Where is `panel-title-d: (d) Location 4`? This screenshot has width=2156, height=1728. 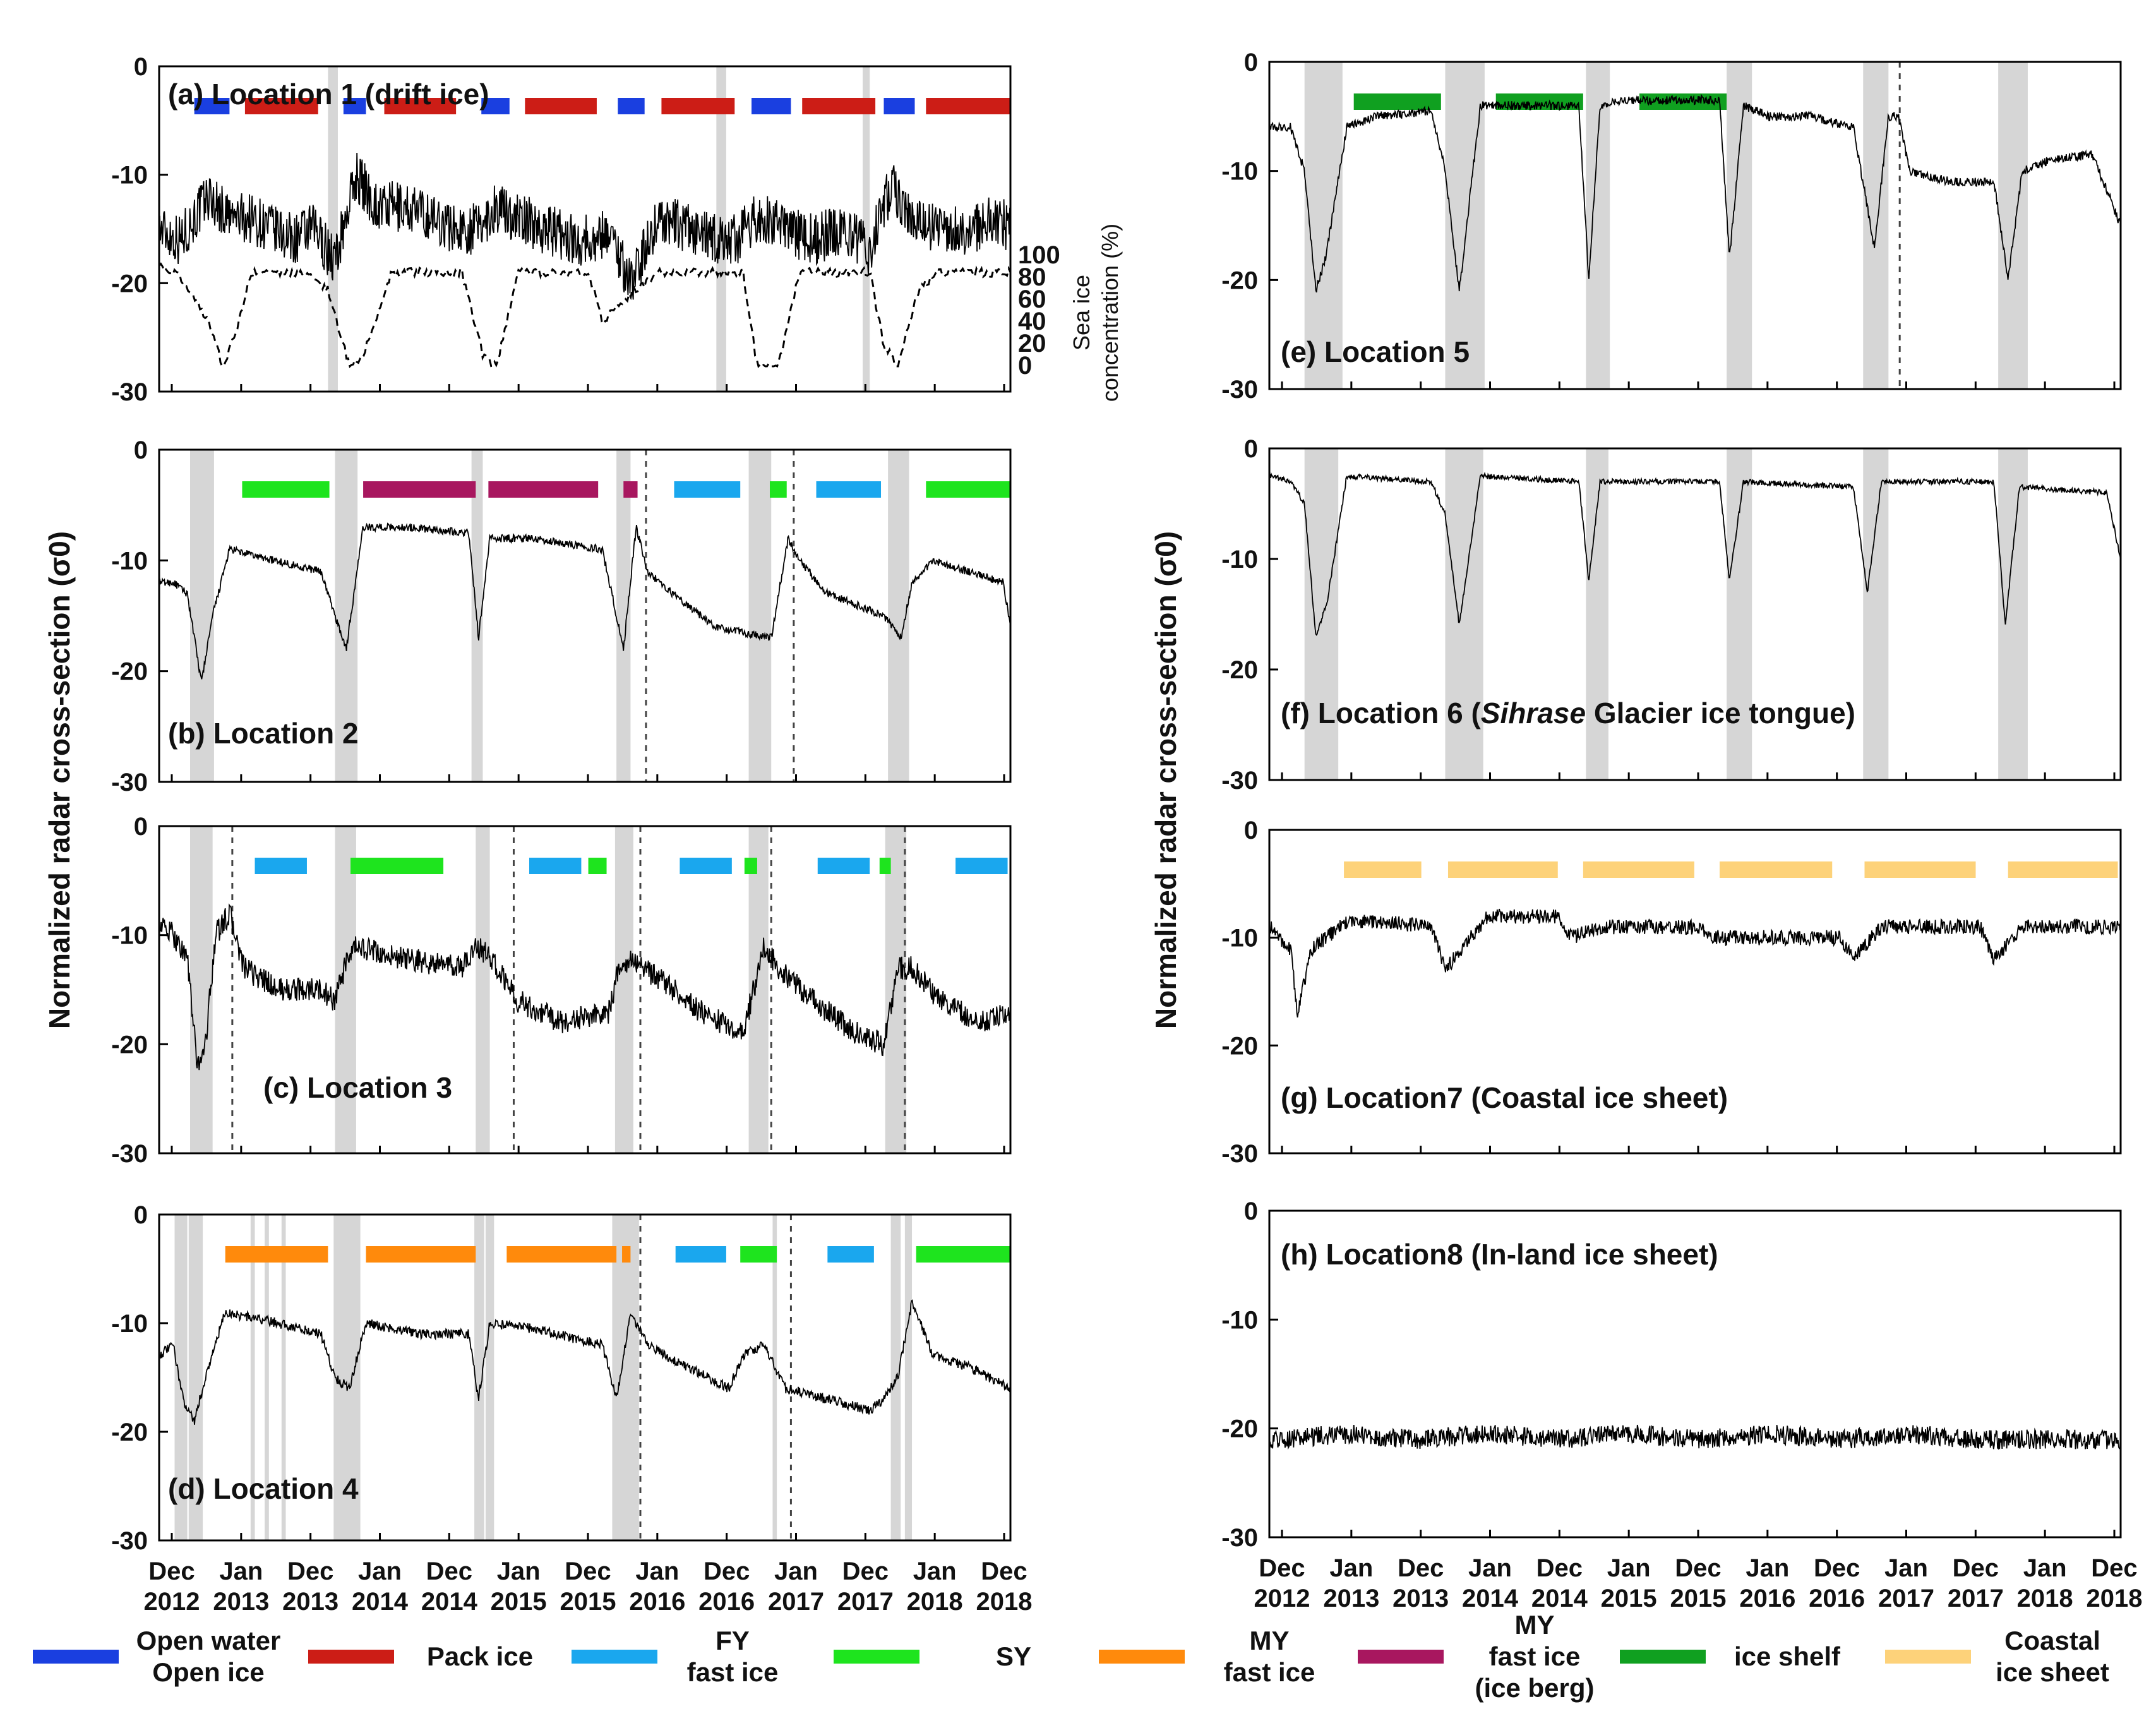 panel-title-d: (d) Location 4 is located at coordinates (263, 1488).